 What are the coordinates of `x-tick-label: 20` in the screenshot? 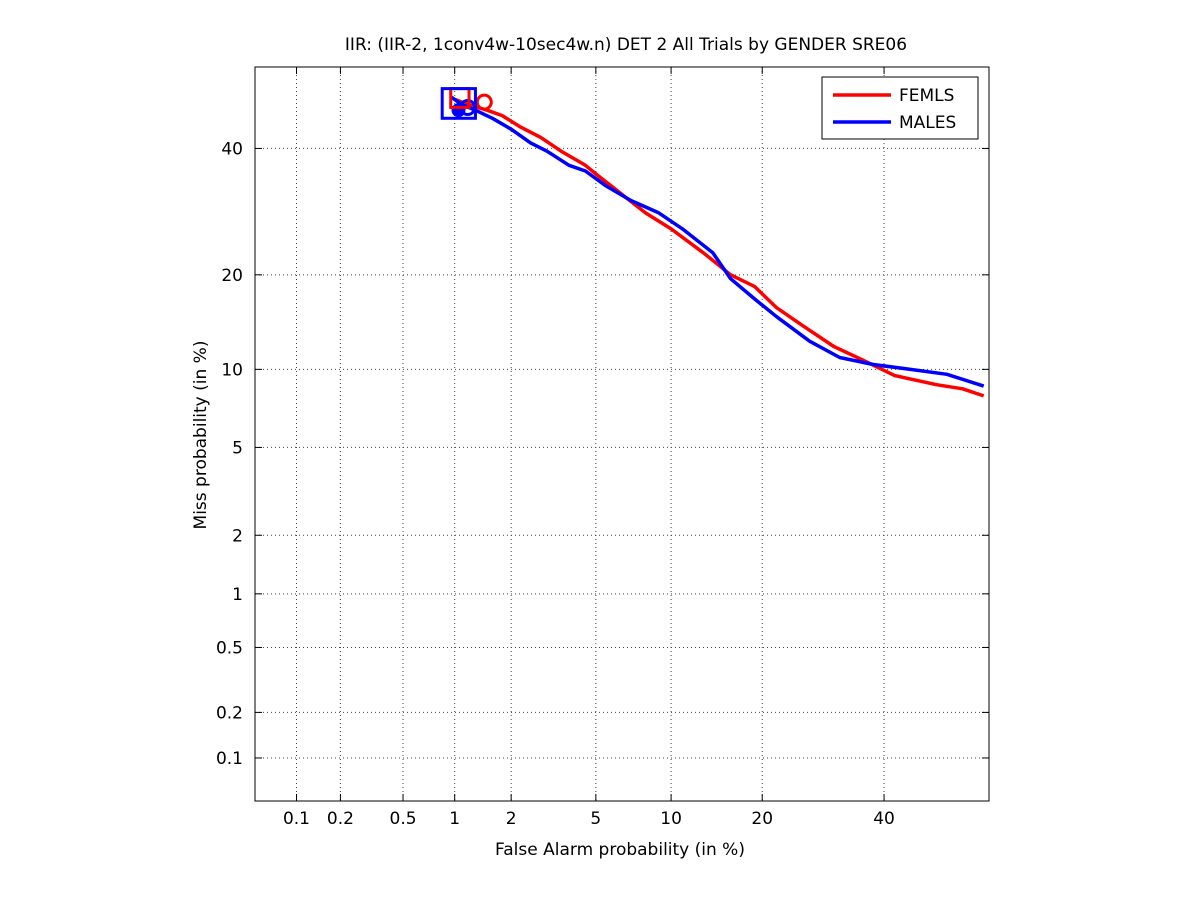 It's located at (762, 819).